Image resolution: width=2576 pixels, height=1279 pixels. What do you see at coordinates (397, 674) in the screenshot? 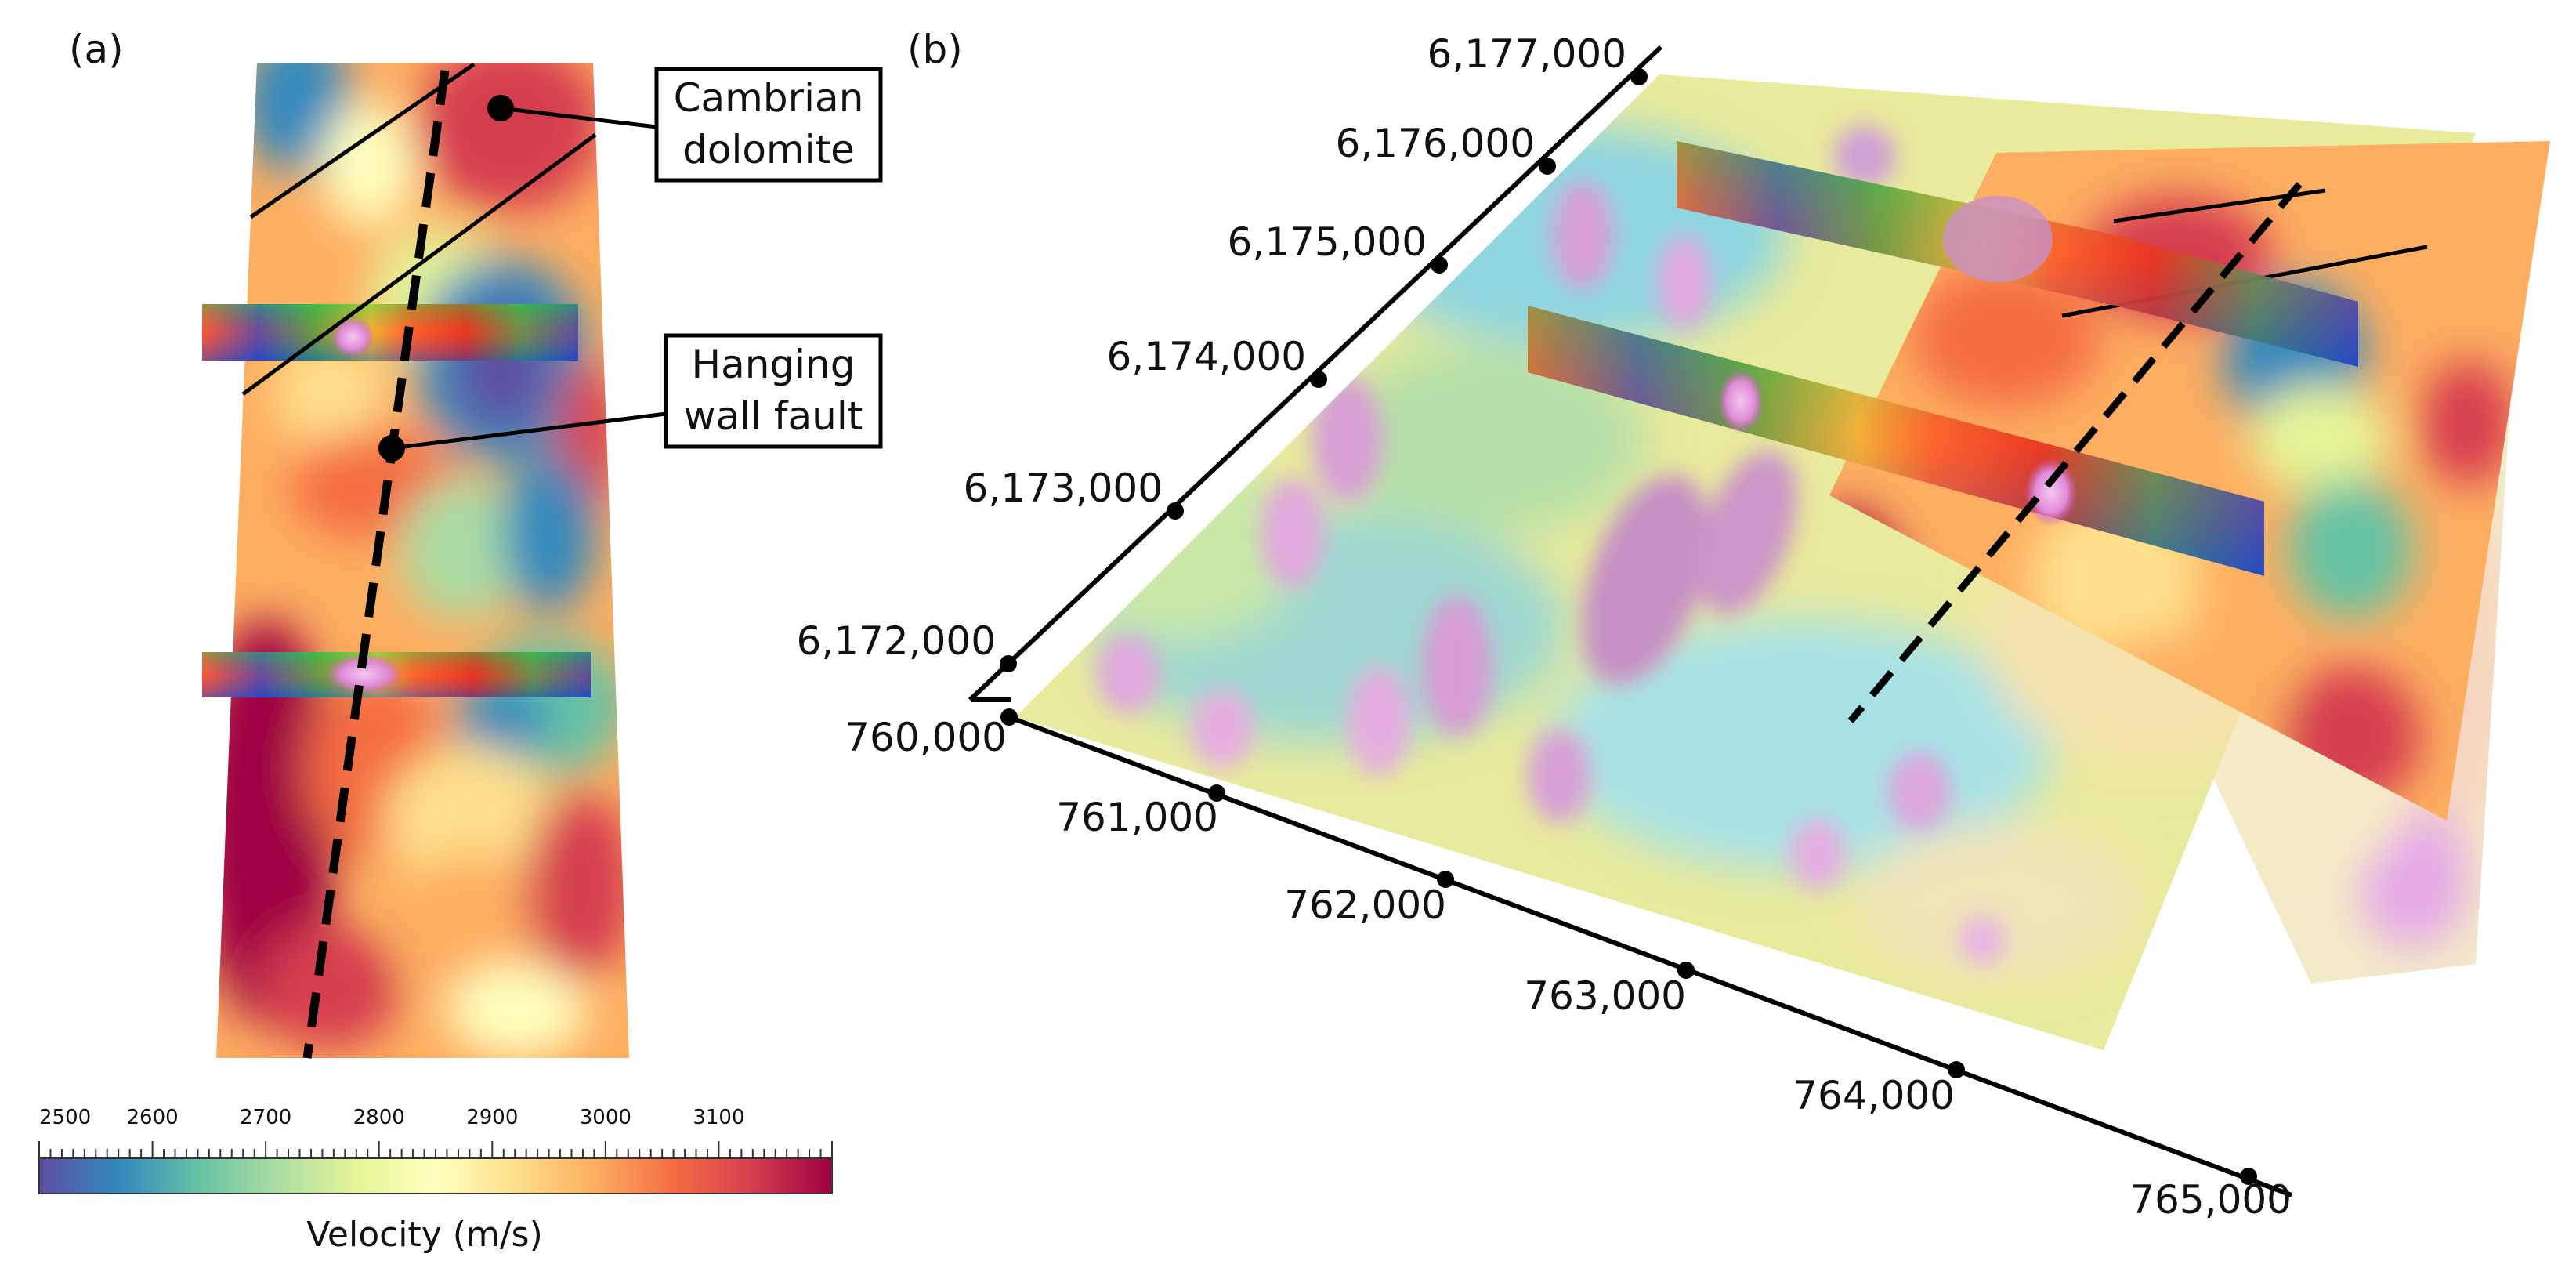
I see `panel-a-strip-lower` at bounding box center [397, 674].